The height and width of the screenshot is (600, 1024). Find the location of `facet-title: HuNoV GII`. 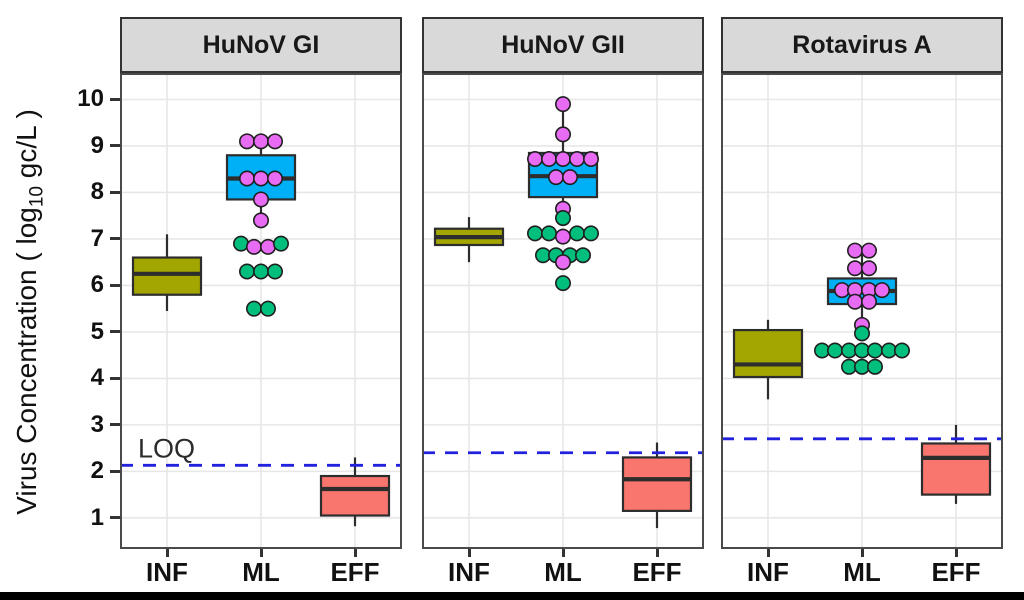

facet-title: HuNoV GII is located at coordinates (563, 44).